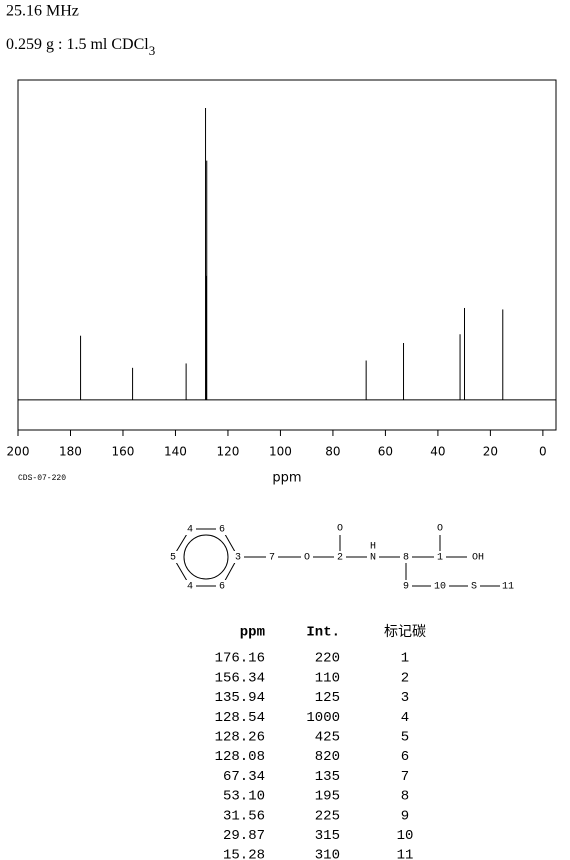 This screenshot has height=860, width=570. Describe the element at coordinates (70, 452) in the screenshot. I see `x-tick-label: 180` at that location.